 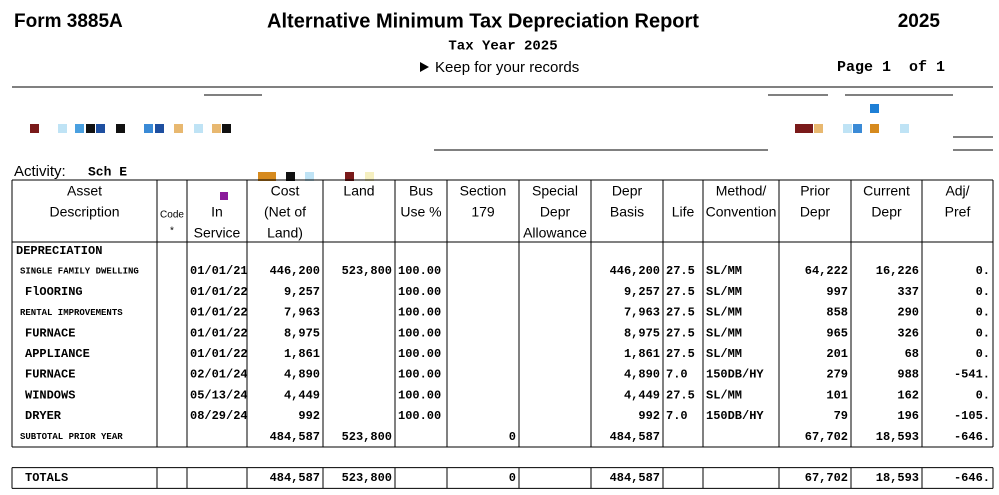 I want to click on asset-description: APPLIANCE, so click(x=57, y=354).